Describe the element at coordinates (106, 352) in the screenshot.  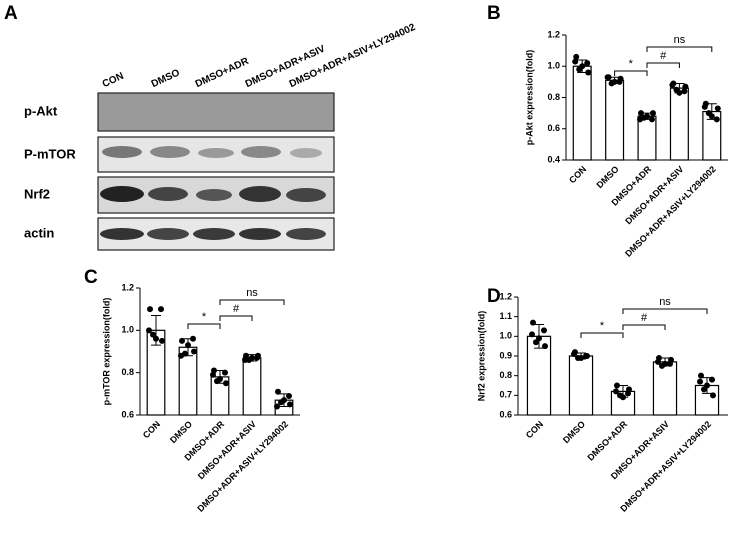
I see `y-axis-title: p-mTOR expression(fold)` at that location.